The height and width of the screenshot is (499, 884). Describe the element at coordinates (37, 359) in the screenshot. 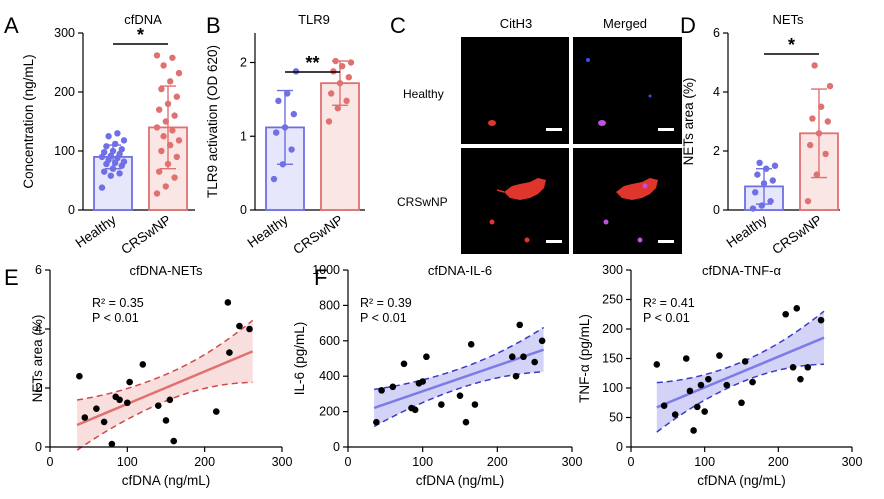

I see `y-axis-label: NETs area (%)` at that location.